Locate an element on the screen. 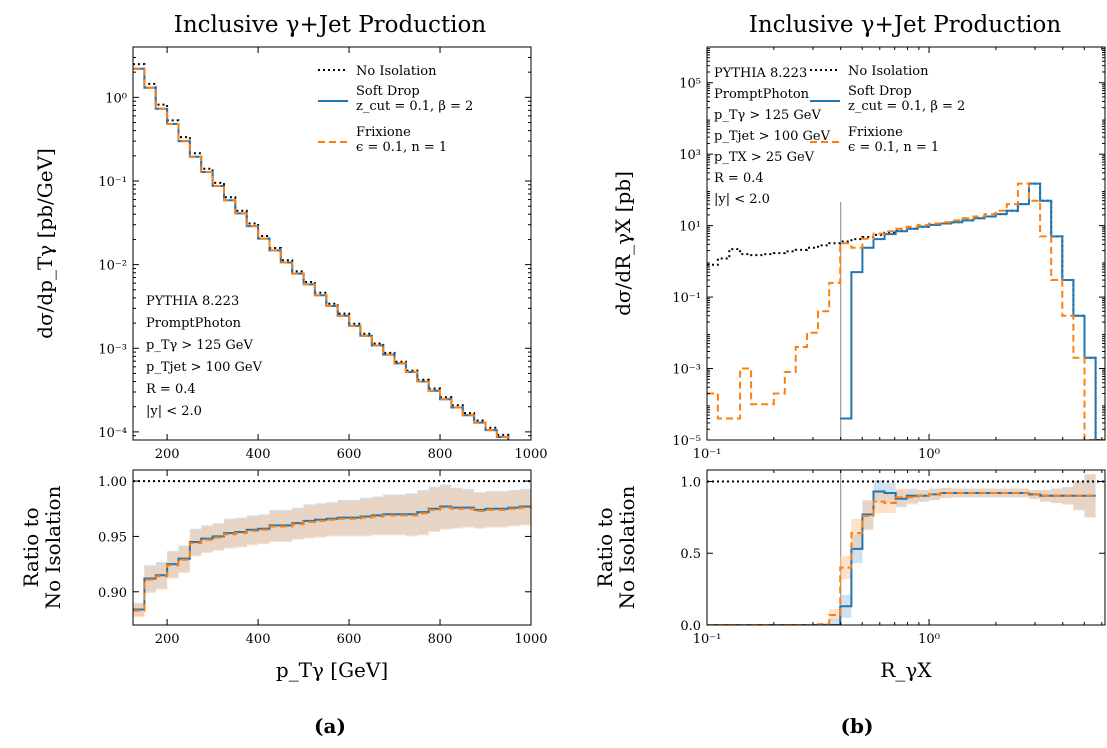  y-tick-label: 10⁻⁴ is located at coordinates (112, 433).